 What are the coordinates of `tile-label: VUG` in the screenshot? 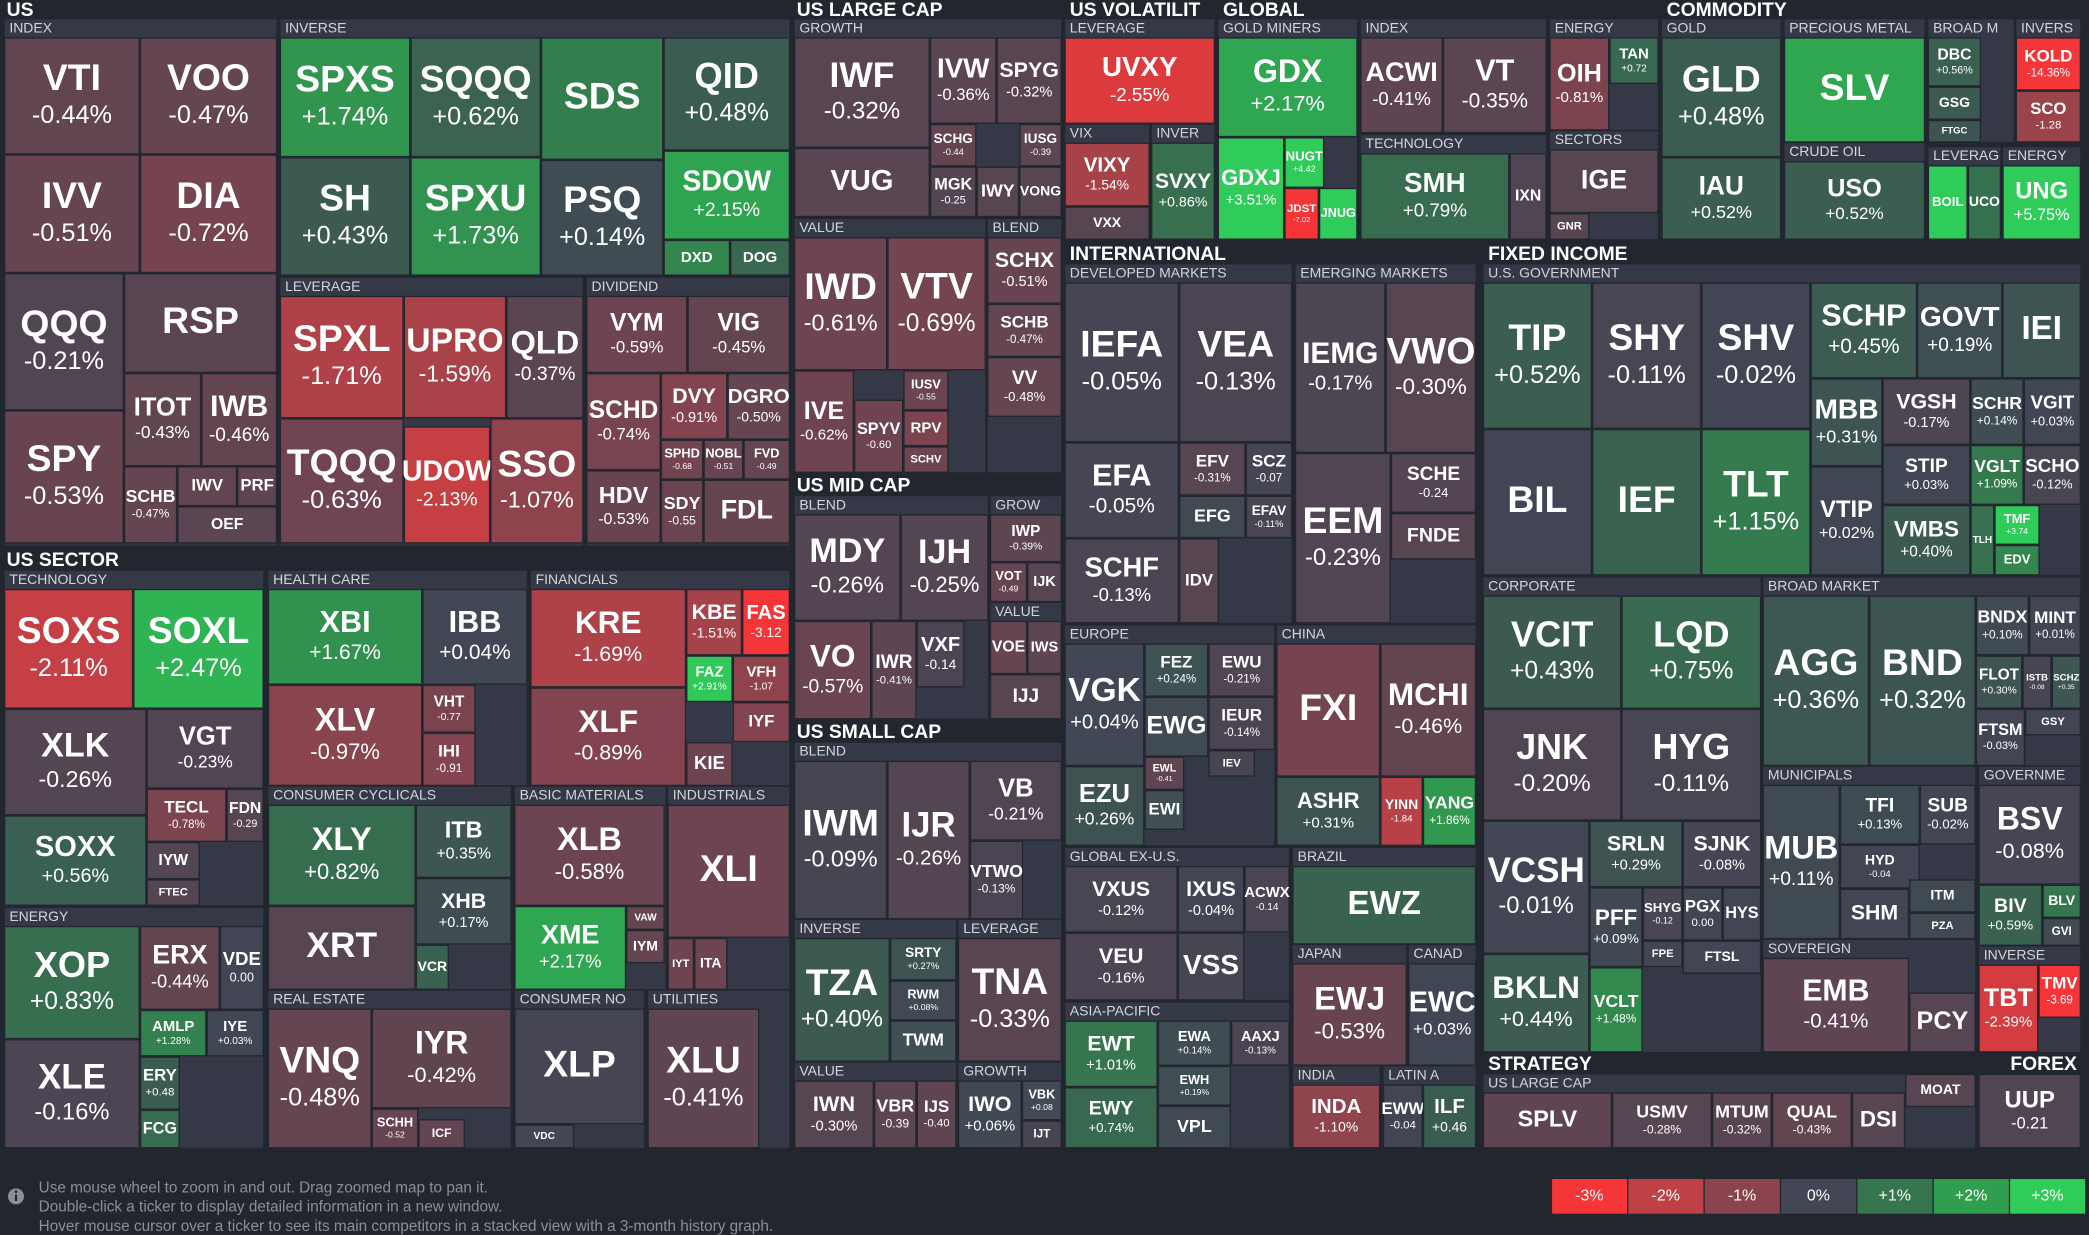 It's located at (862, 181).